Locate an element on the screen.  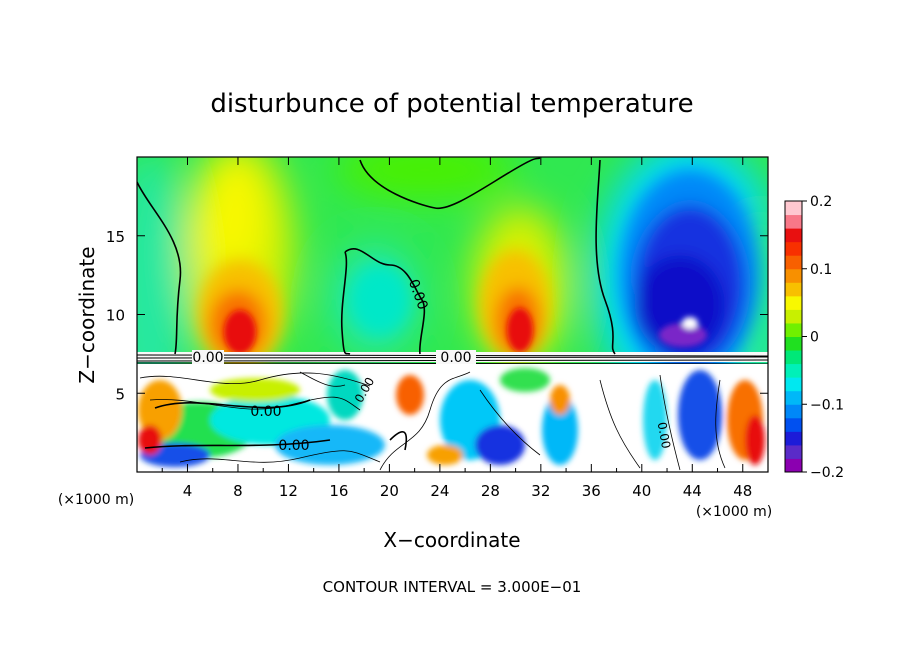
x-tick-label: 20 is located at coordinates (389, 491).